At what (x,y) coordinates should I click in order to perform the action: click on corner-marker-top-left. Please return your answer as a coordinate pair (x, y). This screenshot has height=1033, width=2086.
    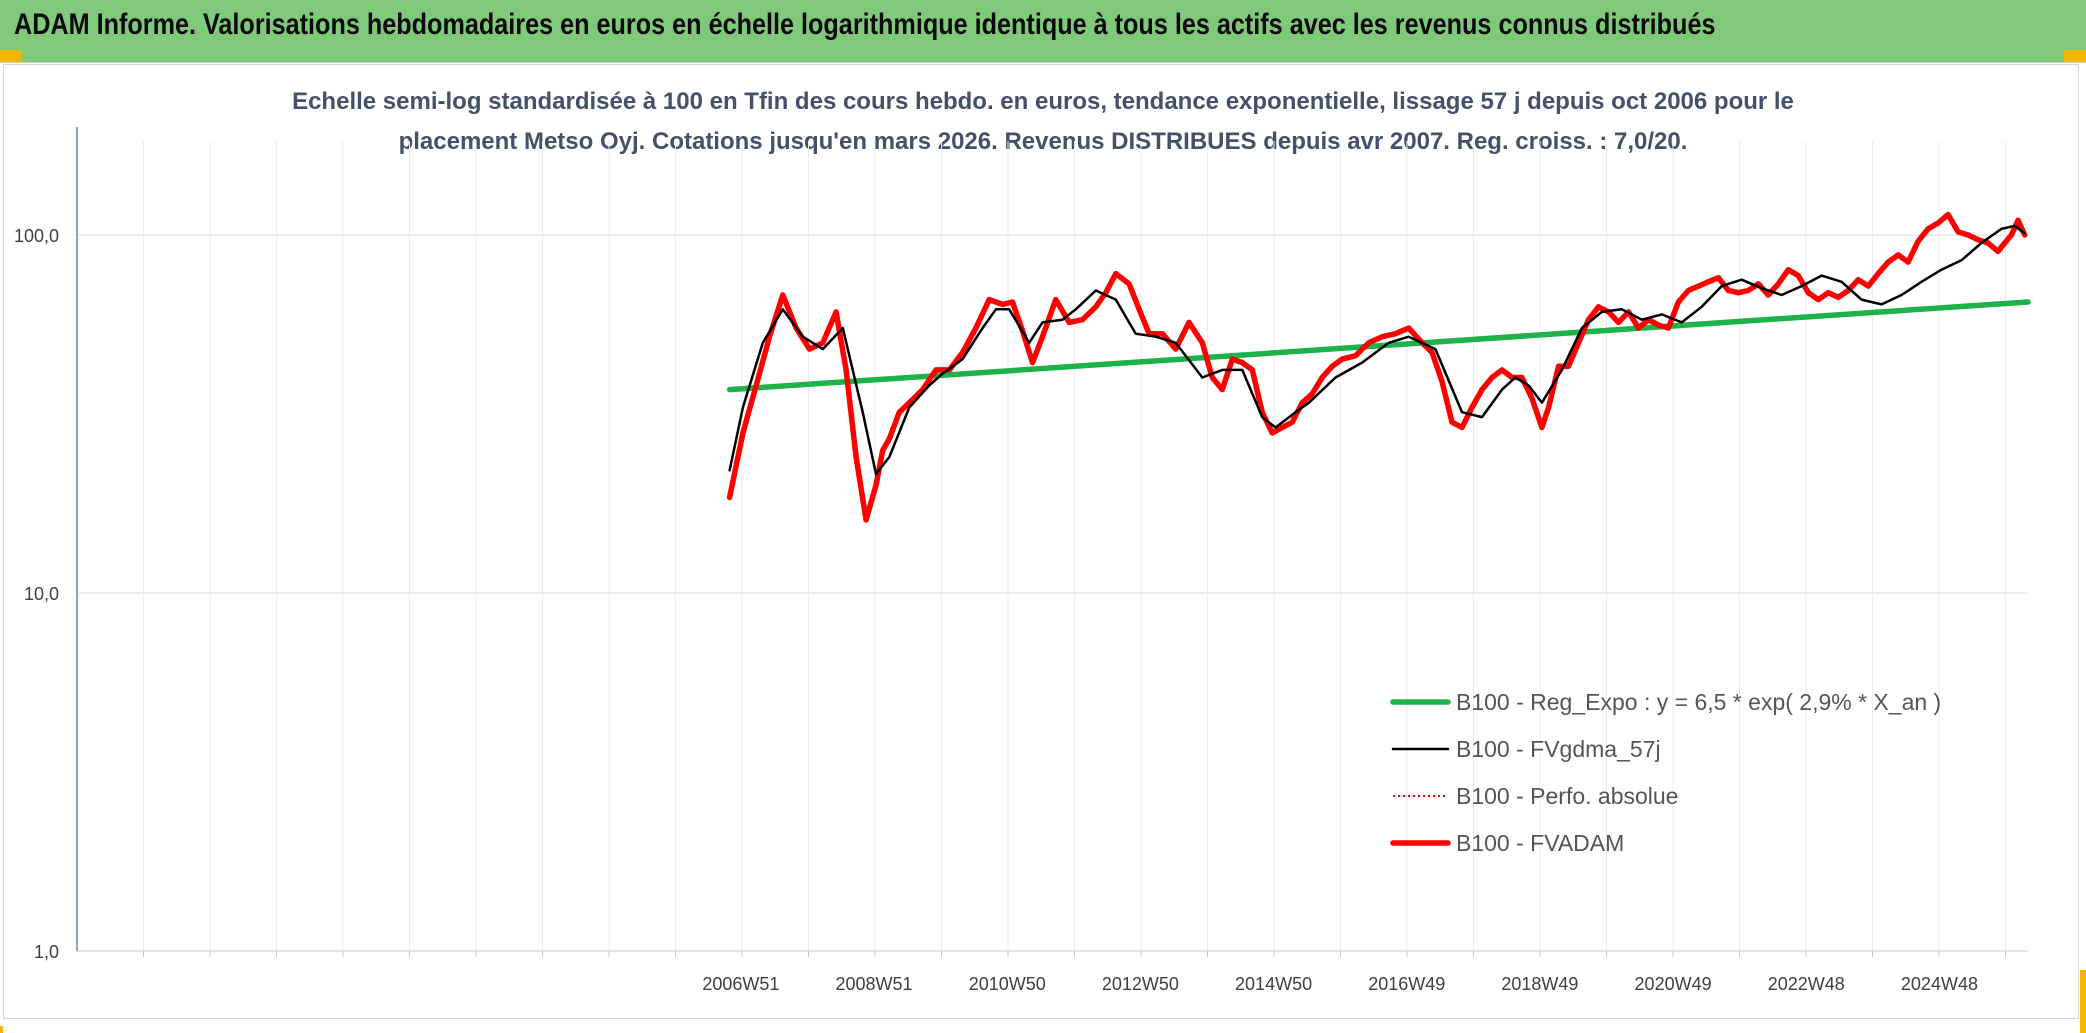
    Looking at the image, I should click on (11, 56).